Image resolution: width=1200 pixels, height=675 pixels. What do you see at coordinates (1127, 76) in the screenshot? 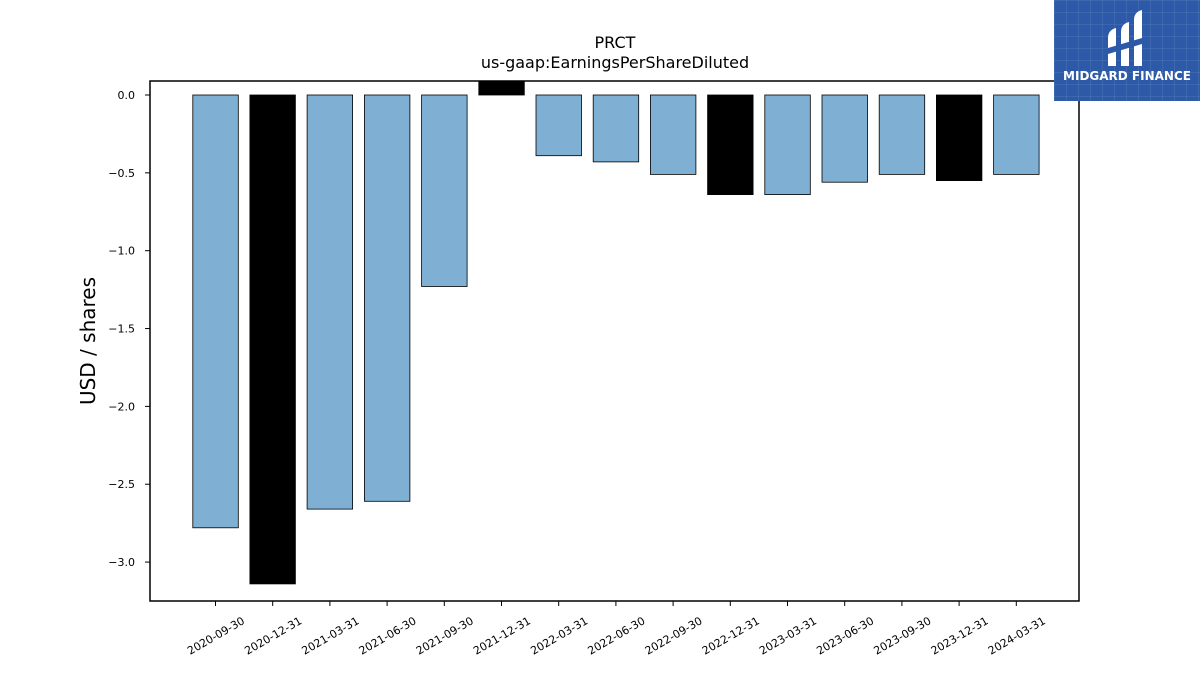
I see `brand-name: MIDGARD FINANCE` at bounding box center [1127, 76].